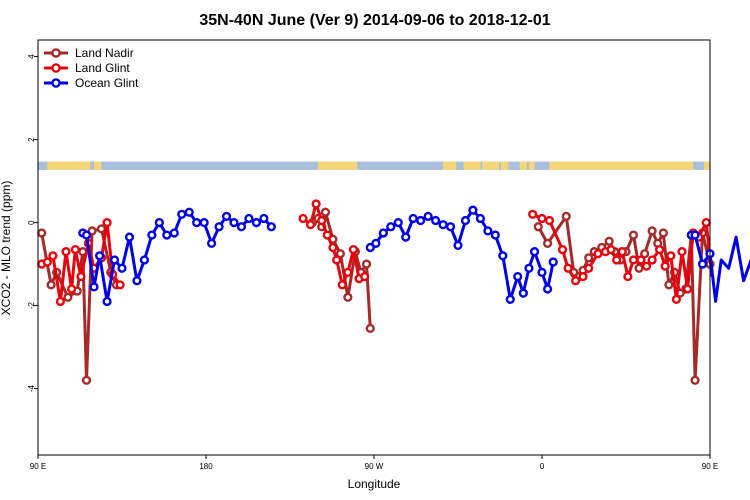  What do you see at coordinates (56, 83) in the screenshot?
I see `legend-swatch-marker` at bounding box center [56, 83].